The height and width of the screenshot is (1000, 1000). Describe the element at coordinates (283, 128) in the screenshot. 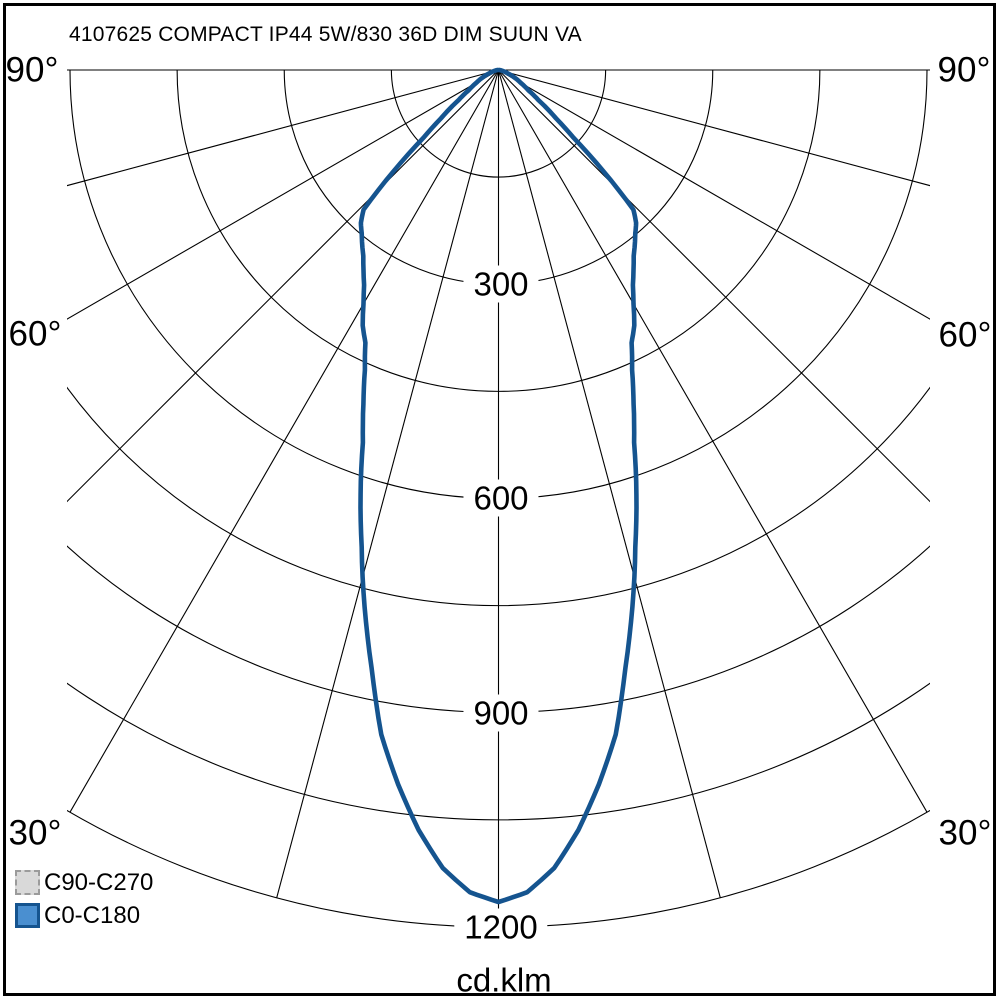

I see `grid-ray--75` at that location.